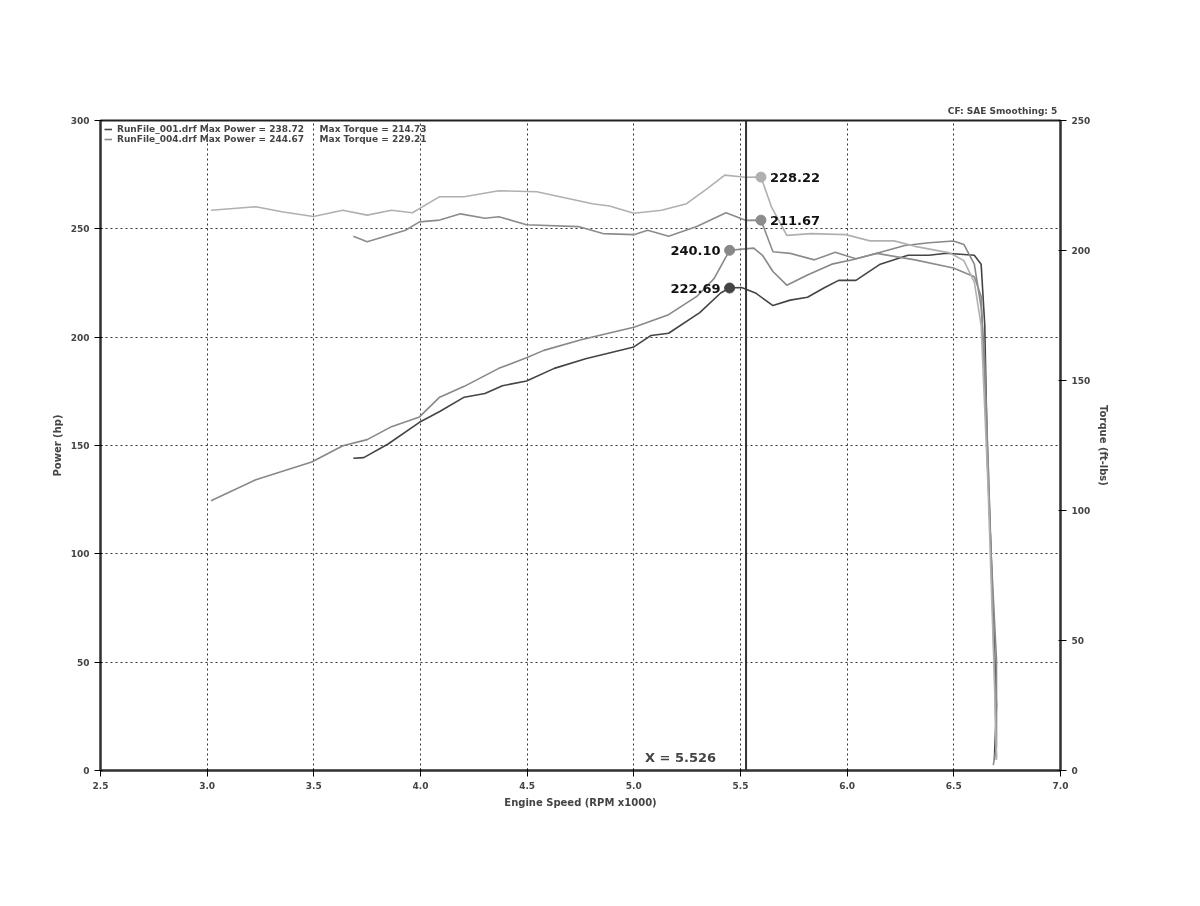  Describe the element at coordinates (680, 757) in the screenshot. I see `ref-line-label: X = 5.526` at that location.